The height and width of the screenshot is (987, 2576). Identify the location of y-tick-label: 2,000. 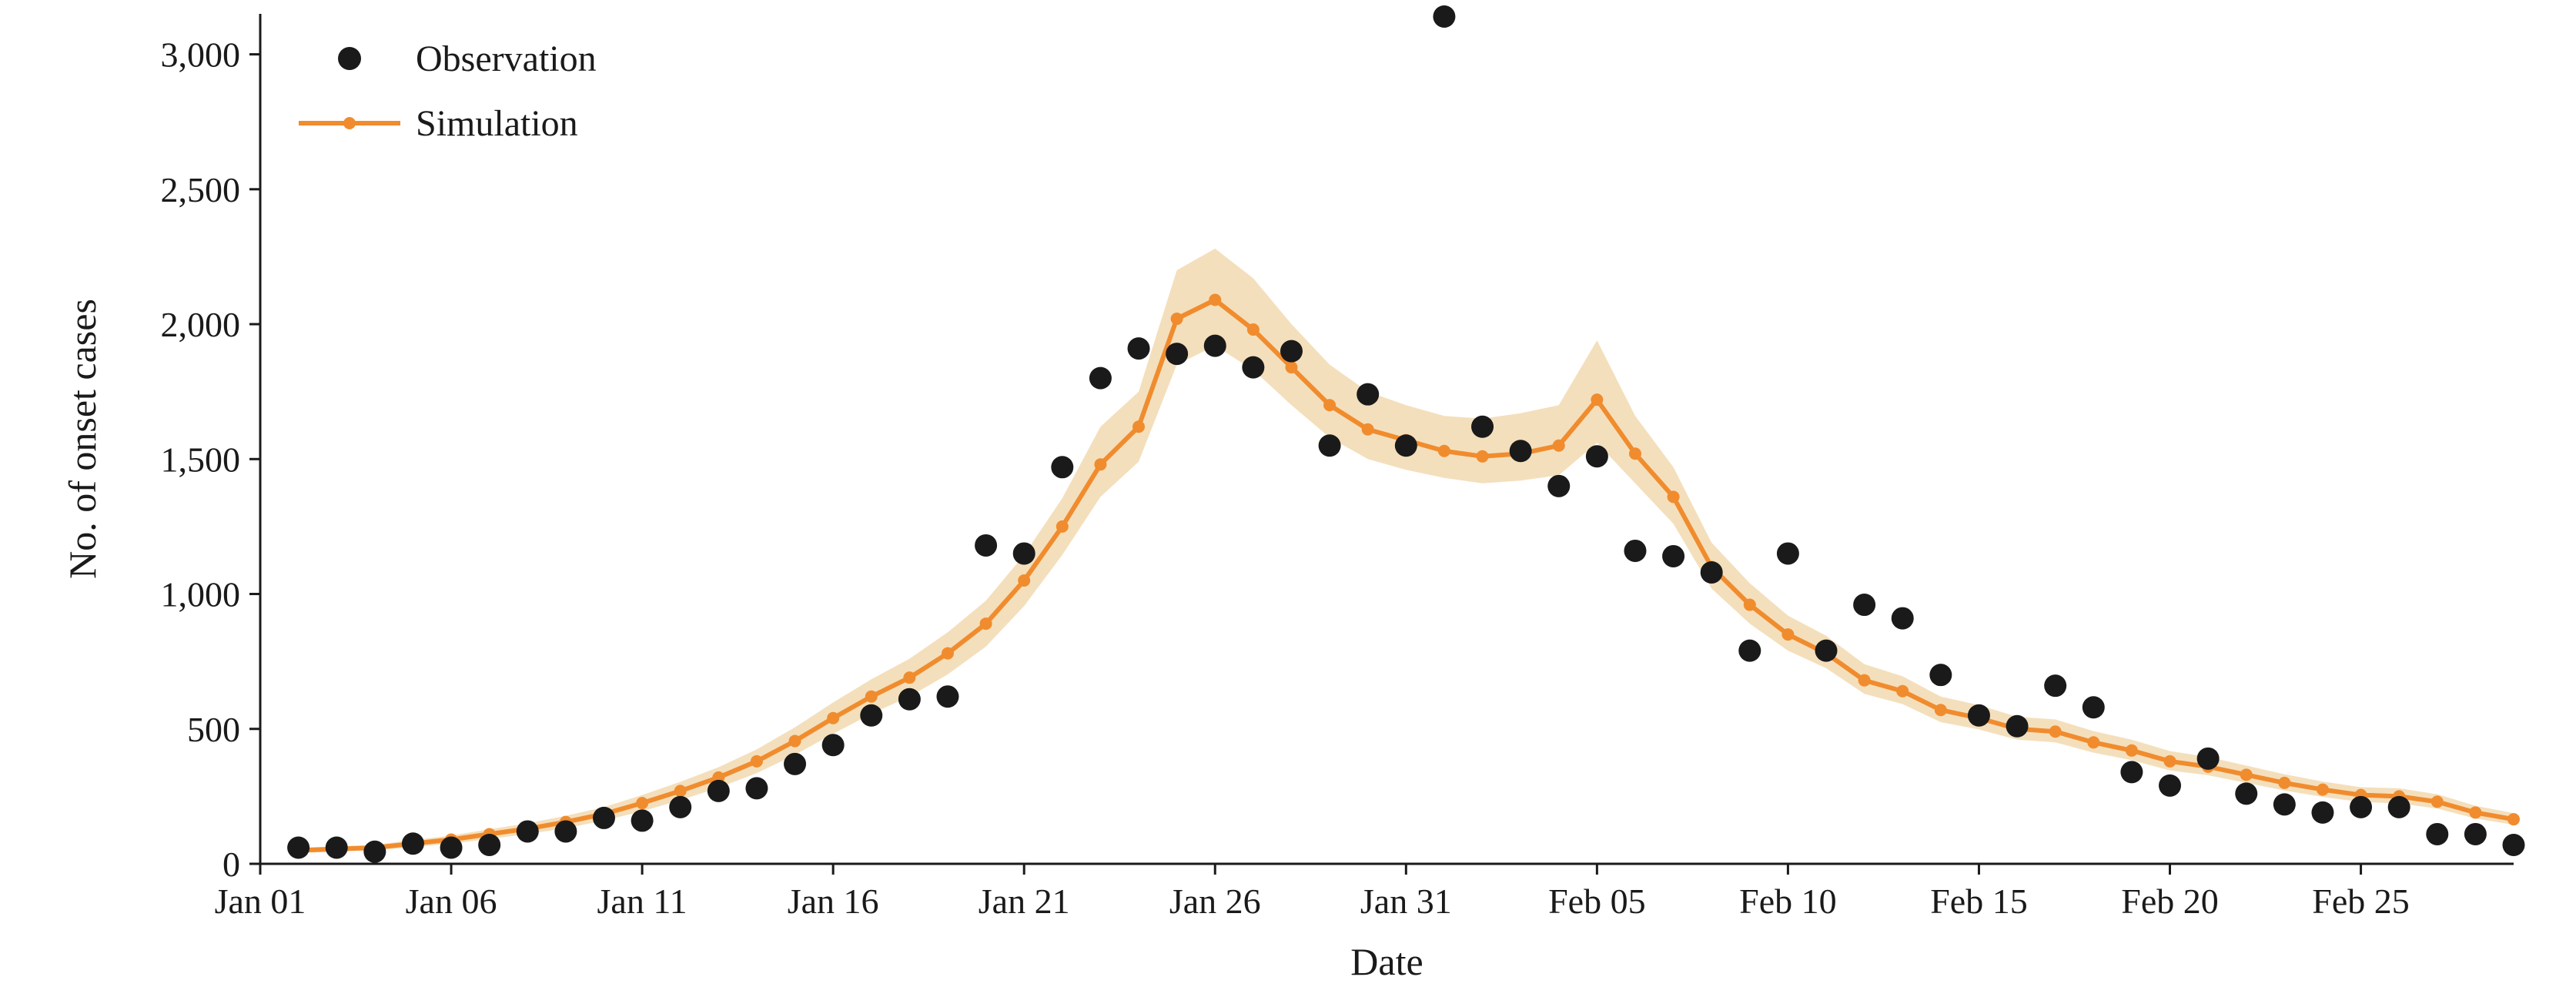
(201, 324).